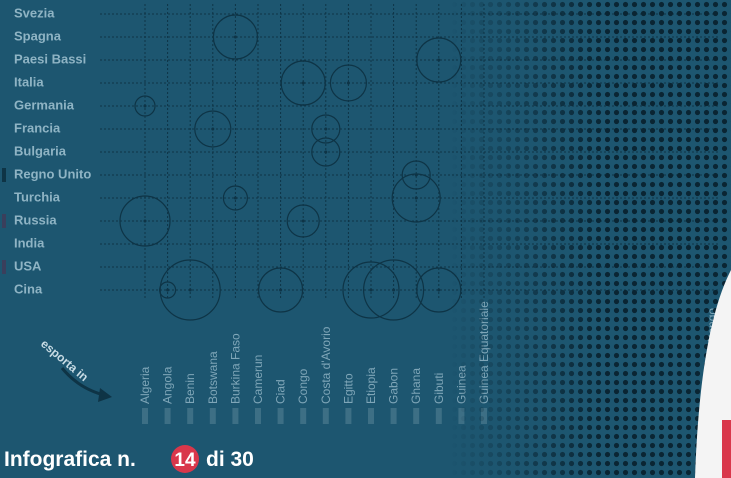 Image resolution: width=731 pixels, height=478 pixels. I want to click on row-label: Germania, so click(44, 104).